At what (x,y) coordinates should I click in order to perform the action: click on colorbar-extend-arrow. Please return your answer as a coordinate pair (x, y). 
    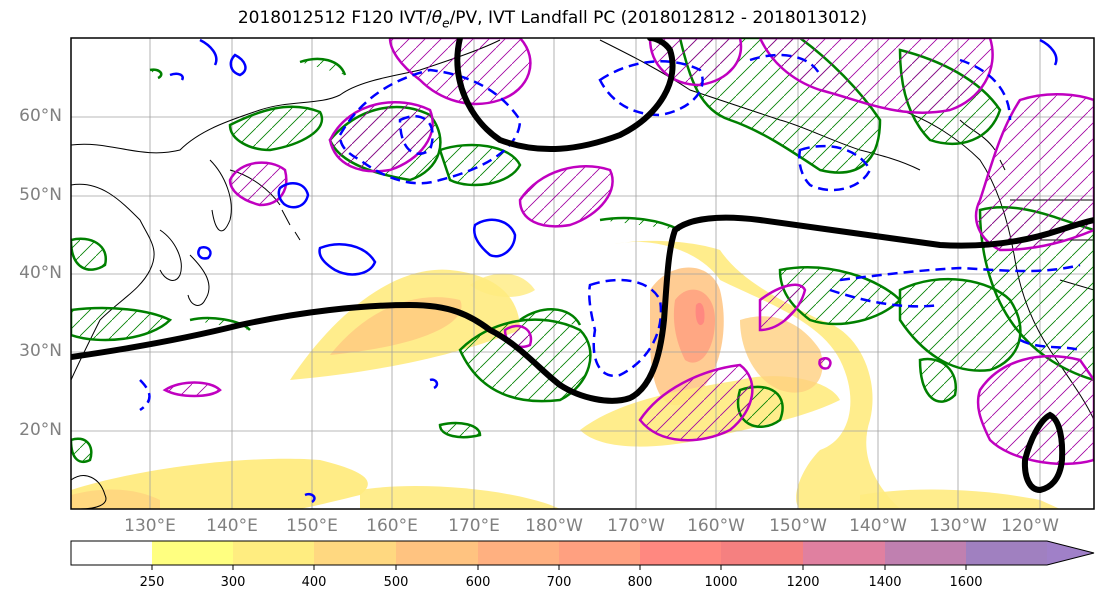
    Looking at the image, I should click on (1070, 553).